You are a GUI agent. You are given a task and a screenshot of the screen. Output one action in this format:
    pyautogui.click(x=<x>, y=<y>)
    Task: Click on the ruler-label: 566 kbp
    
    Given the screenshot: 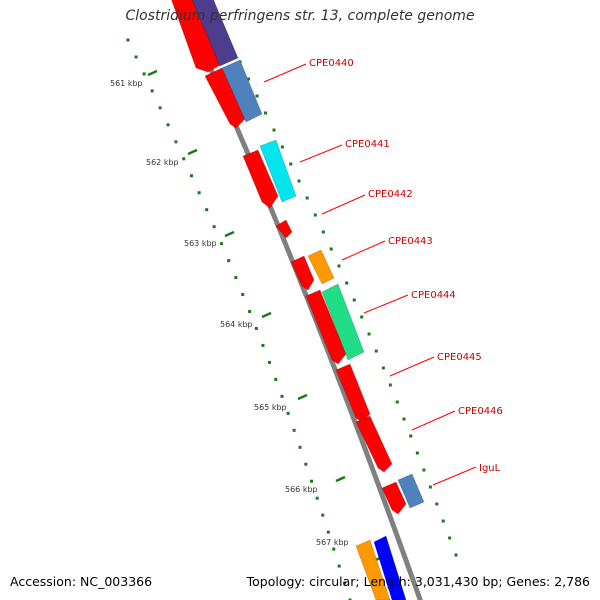 What is the action you would take?
    pyautogui.click(x=301, y=489)
    